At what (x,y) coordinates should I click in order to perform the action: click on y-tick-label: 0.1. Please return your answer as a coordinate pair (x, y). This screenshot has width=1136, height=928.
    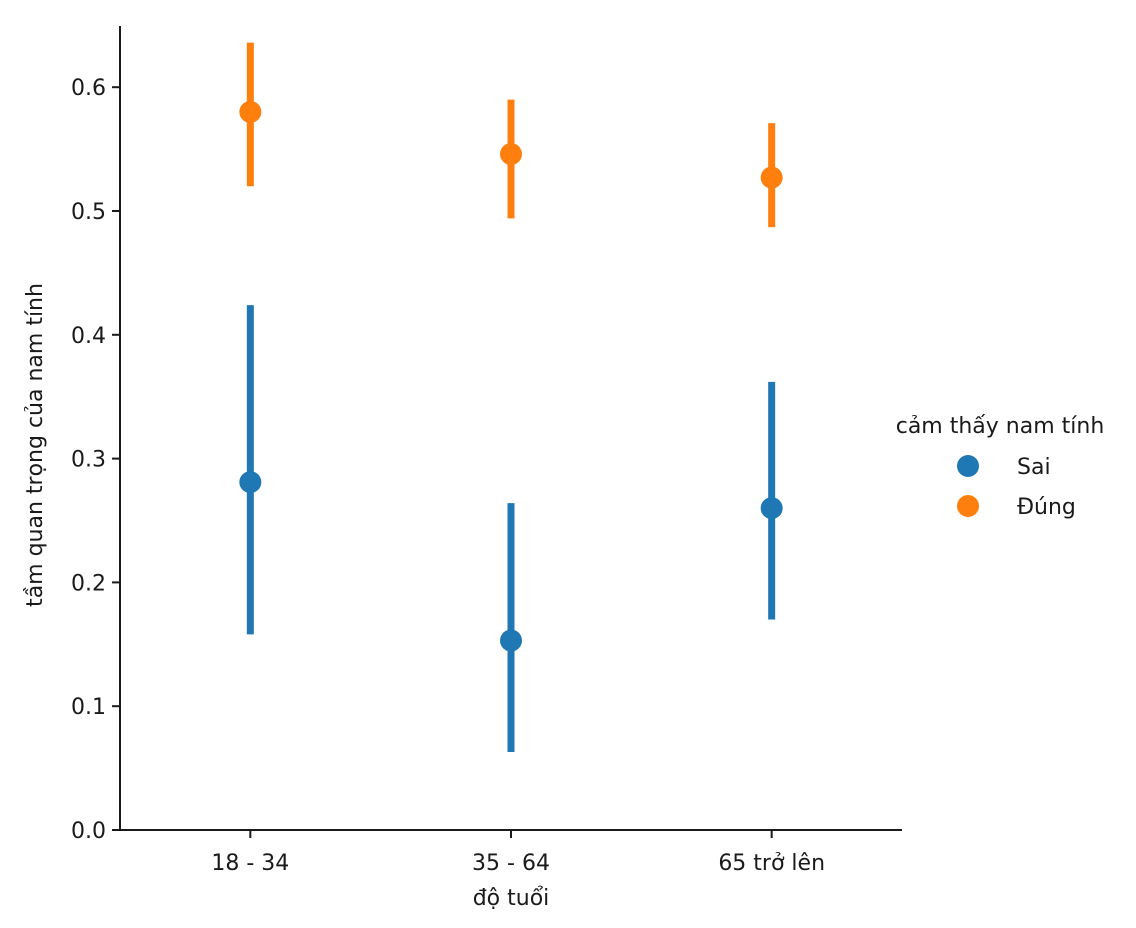
    Looking at the image, I should click on (88, 707).